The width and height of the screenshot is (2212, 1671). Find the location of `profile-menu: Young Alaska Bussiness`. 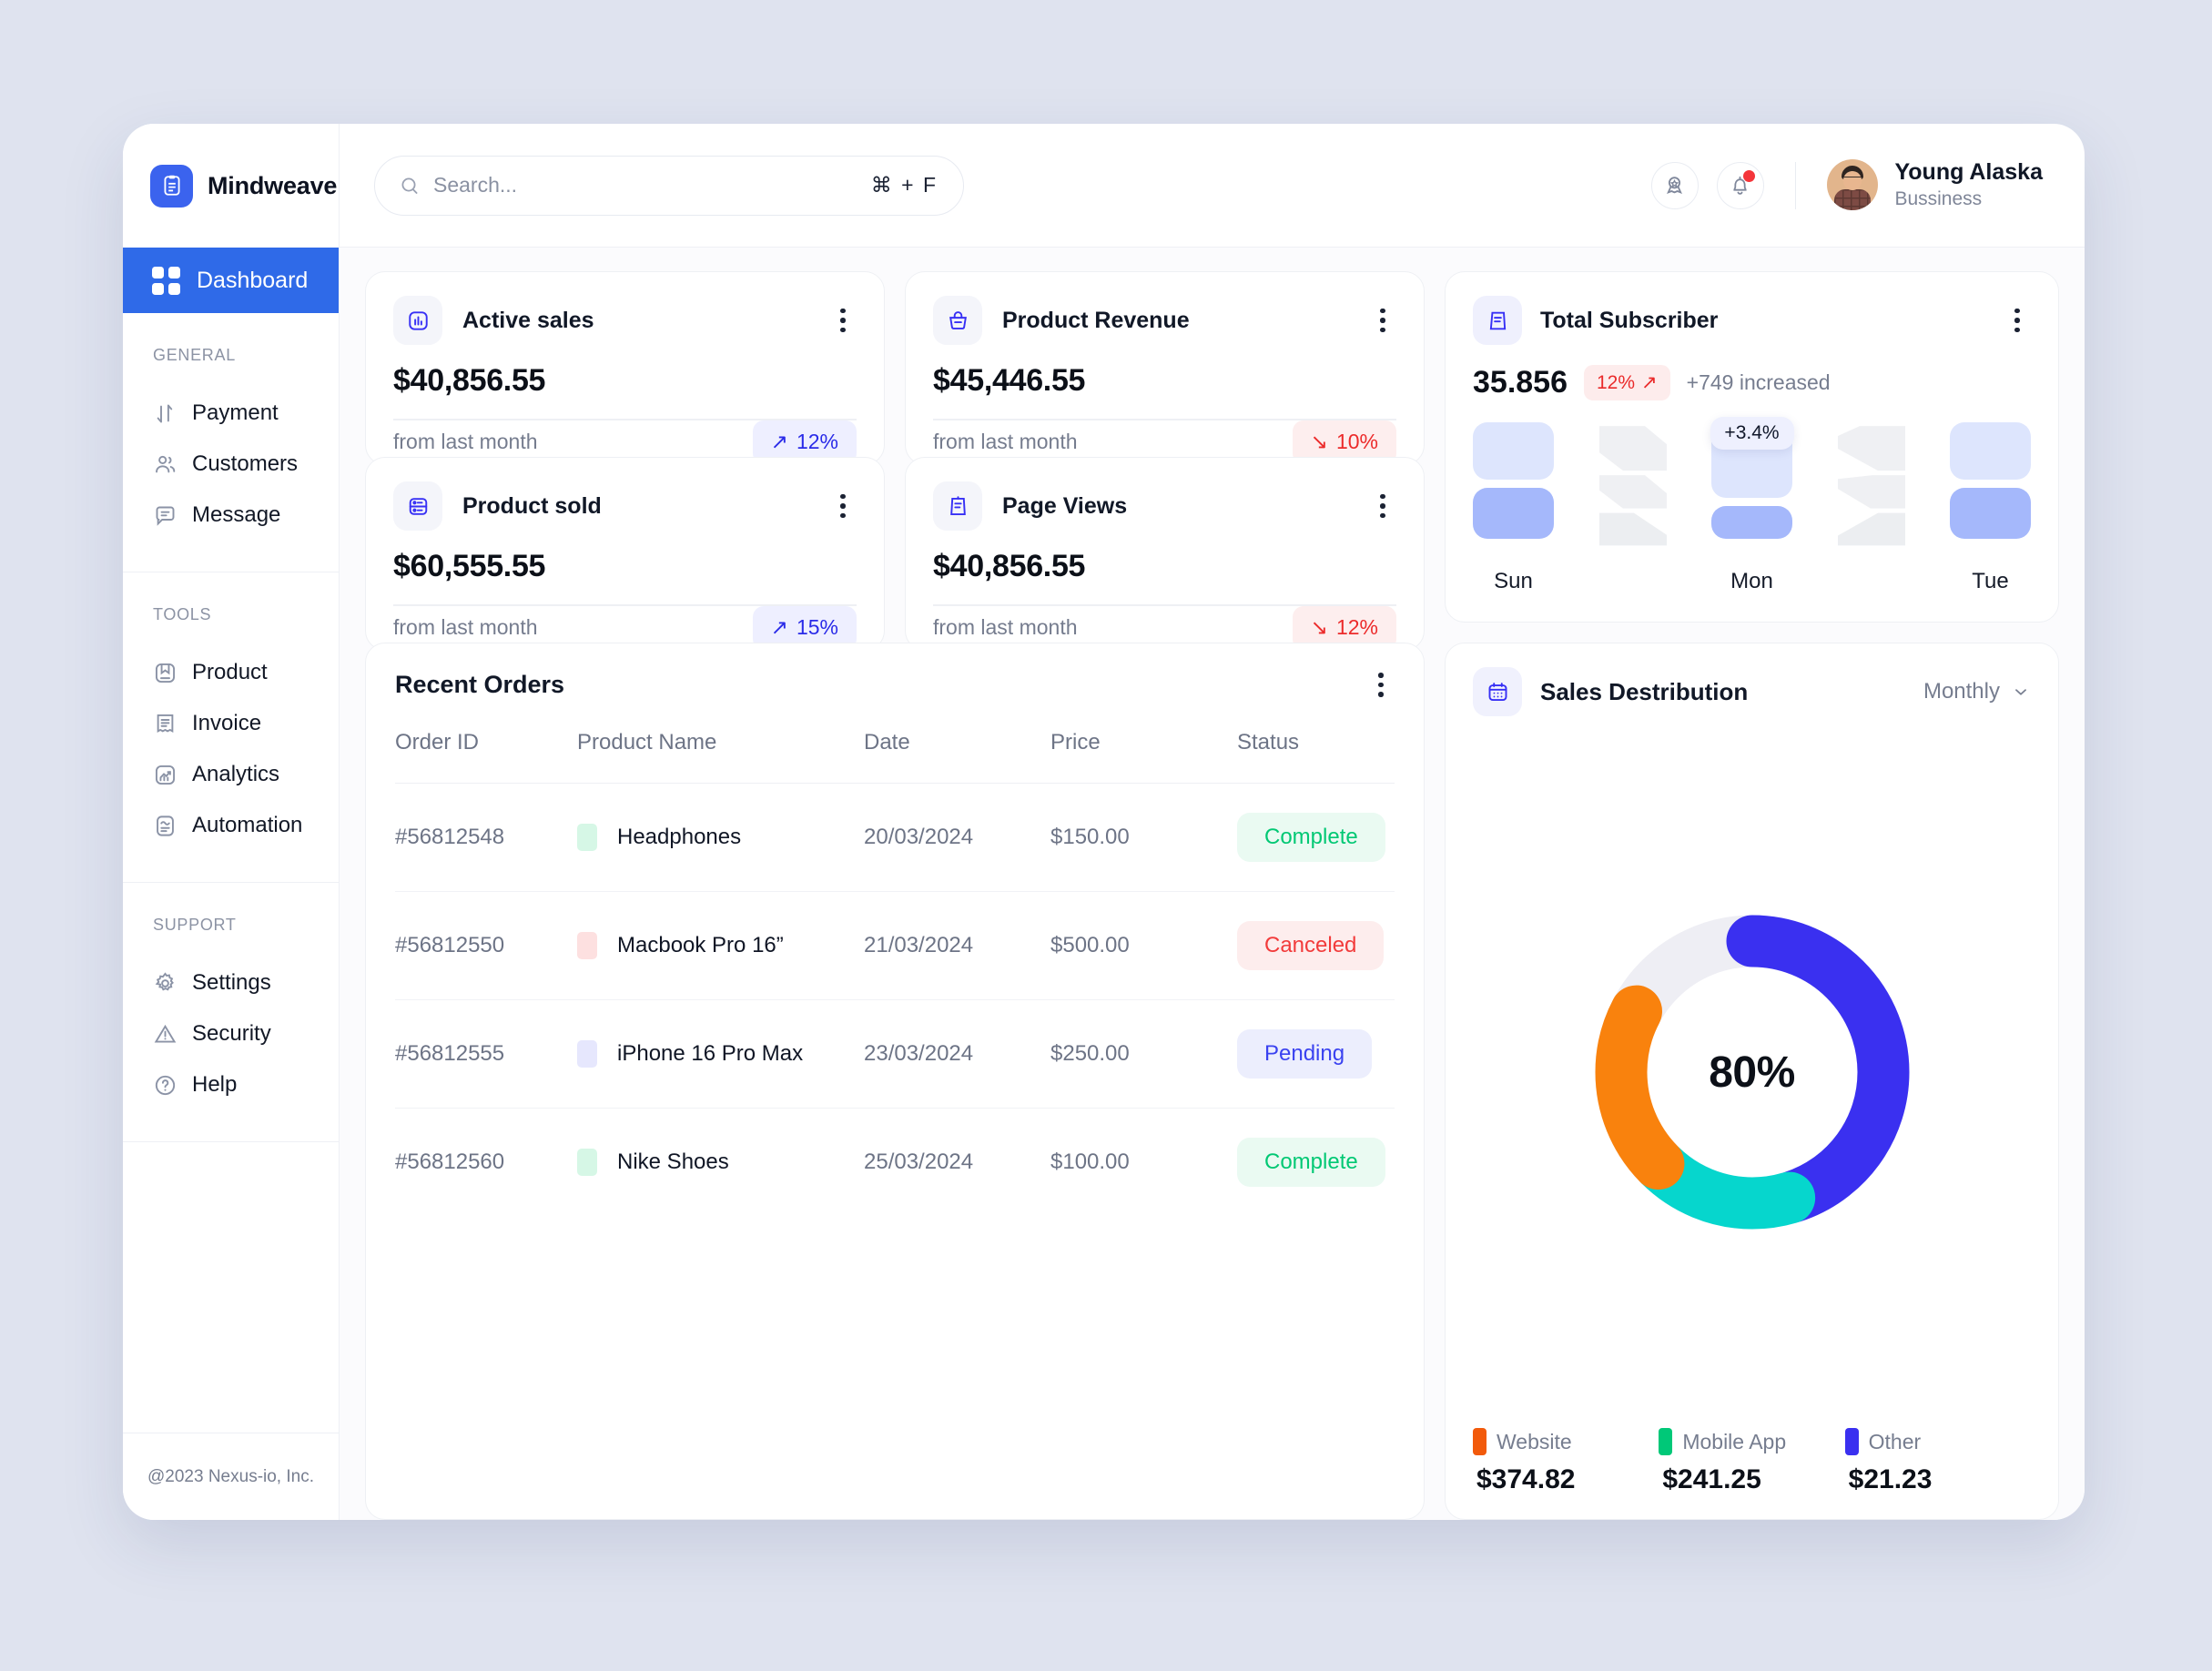

profile-menu: Young Alaska Bussiness is located at coordinates (1935, 185).